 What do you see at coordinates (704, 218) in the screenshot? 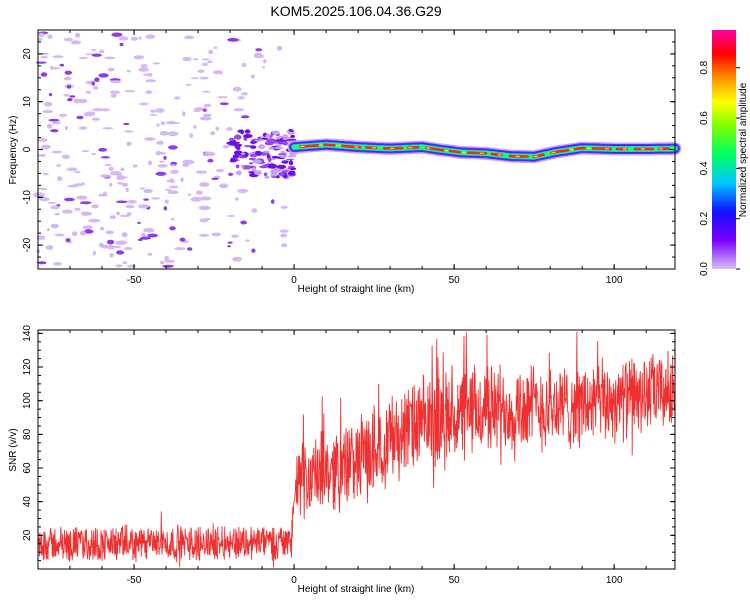
I see `colorbar-tick-label: 0.2` at bounding box center [704, 218].